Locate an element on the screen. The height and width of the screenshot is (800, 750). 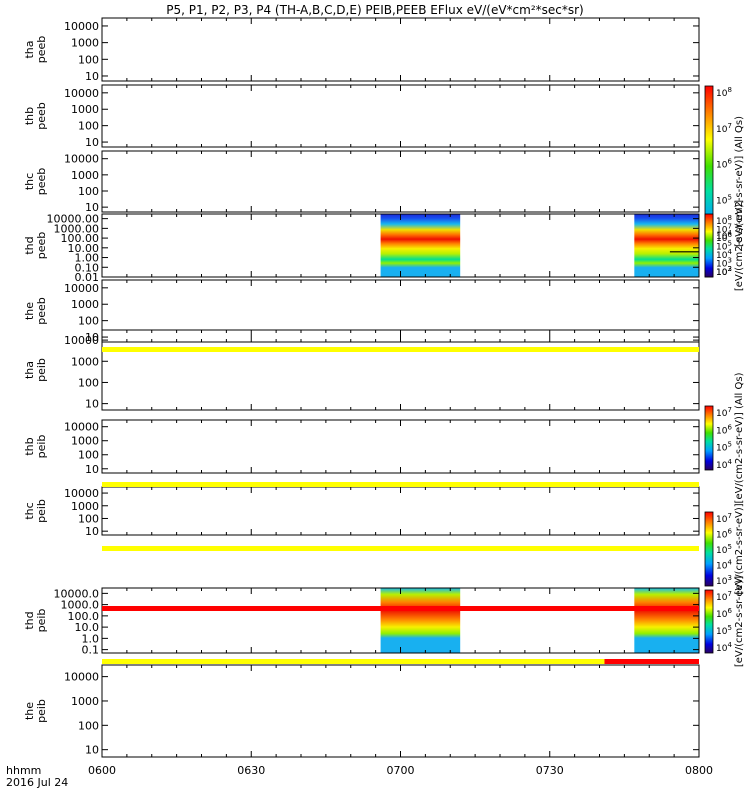
y-axis-label: thdpeib is located at coordinates (35, 621).